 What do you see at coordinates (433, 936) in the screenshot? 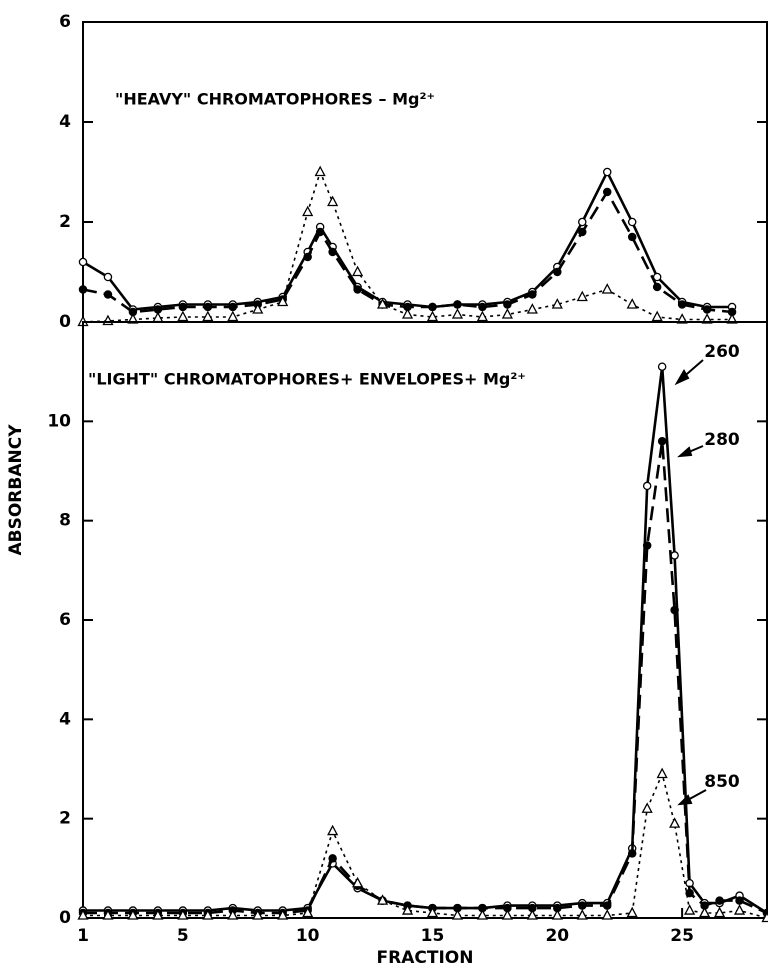
I see `x-tick-label: 15` at bounding box center [433, 936].